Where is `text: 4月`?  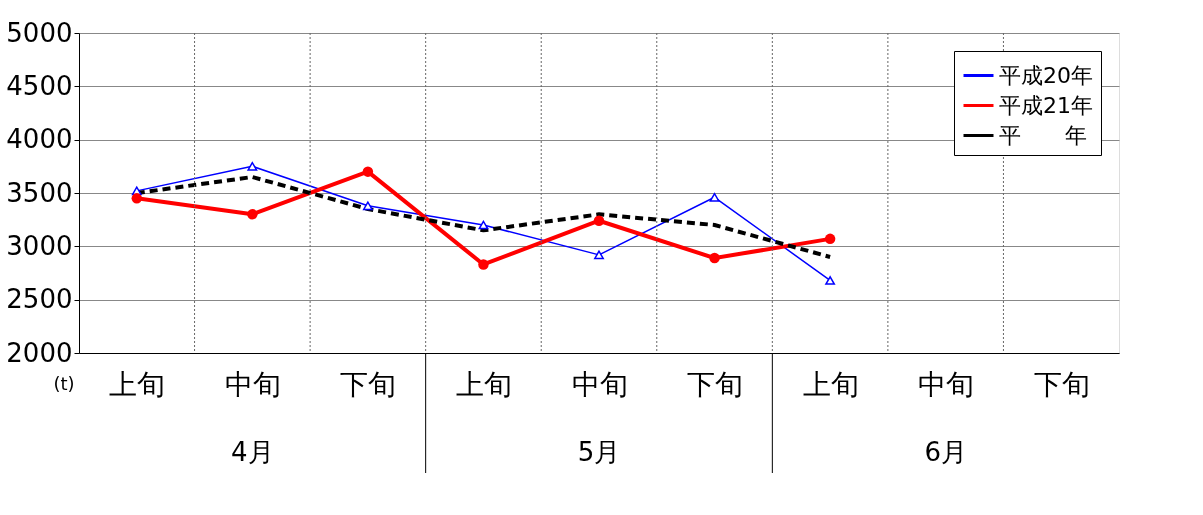 text: 4月 is located at coordinates (252, 452).